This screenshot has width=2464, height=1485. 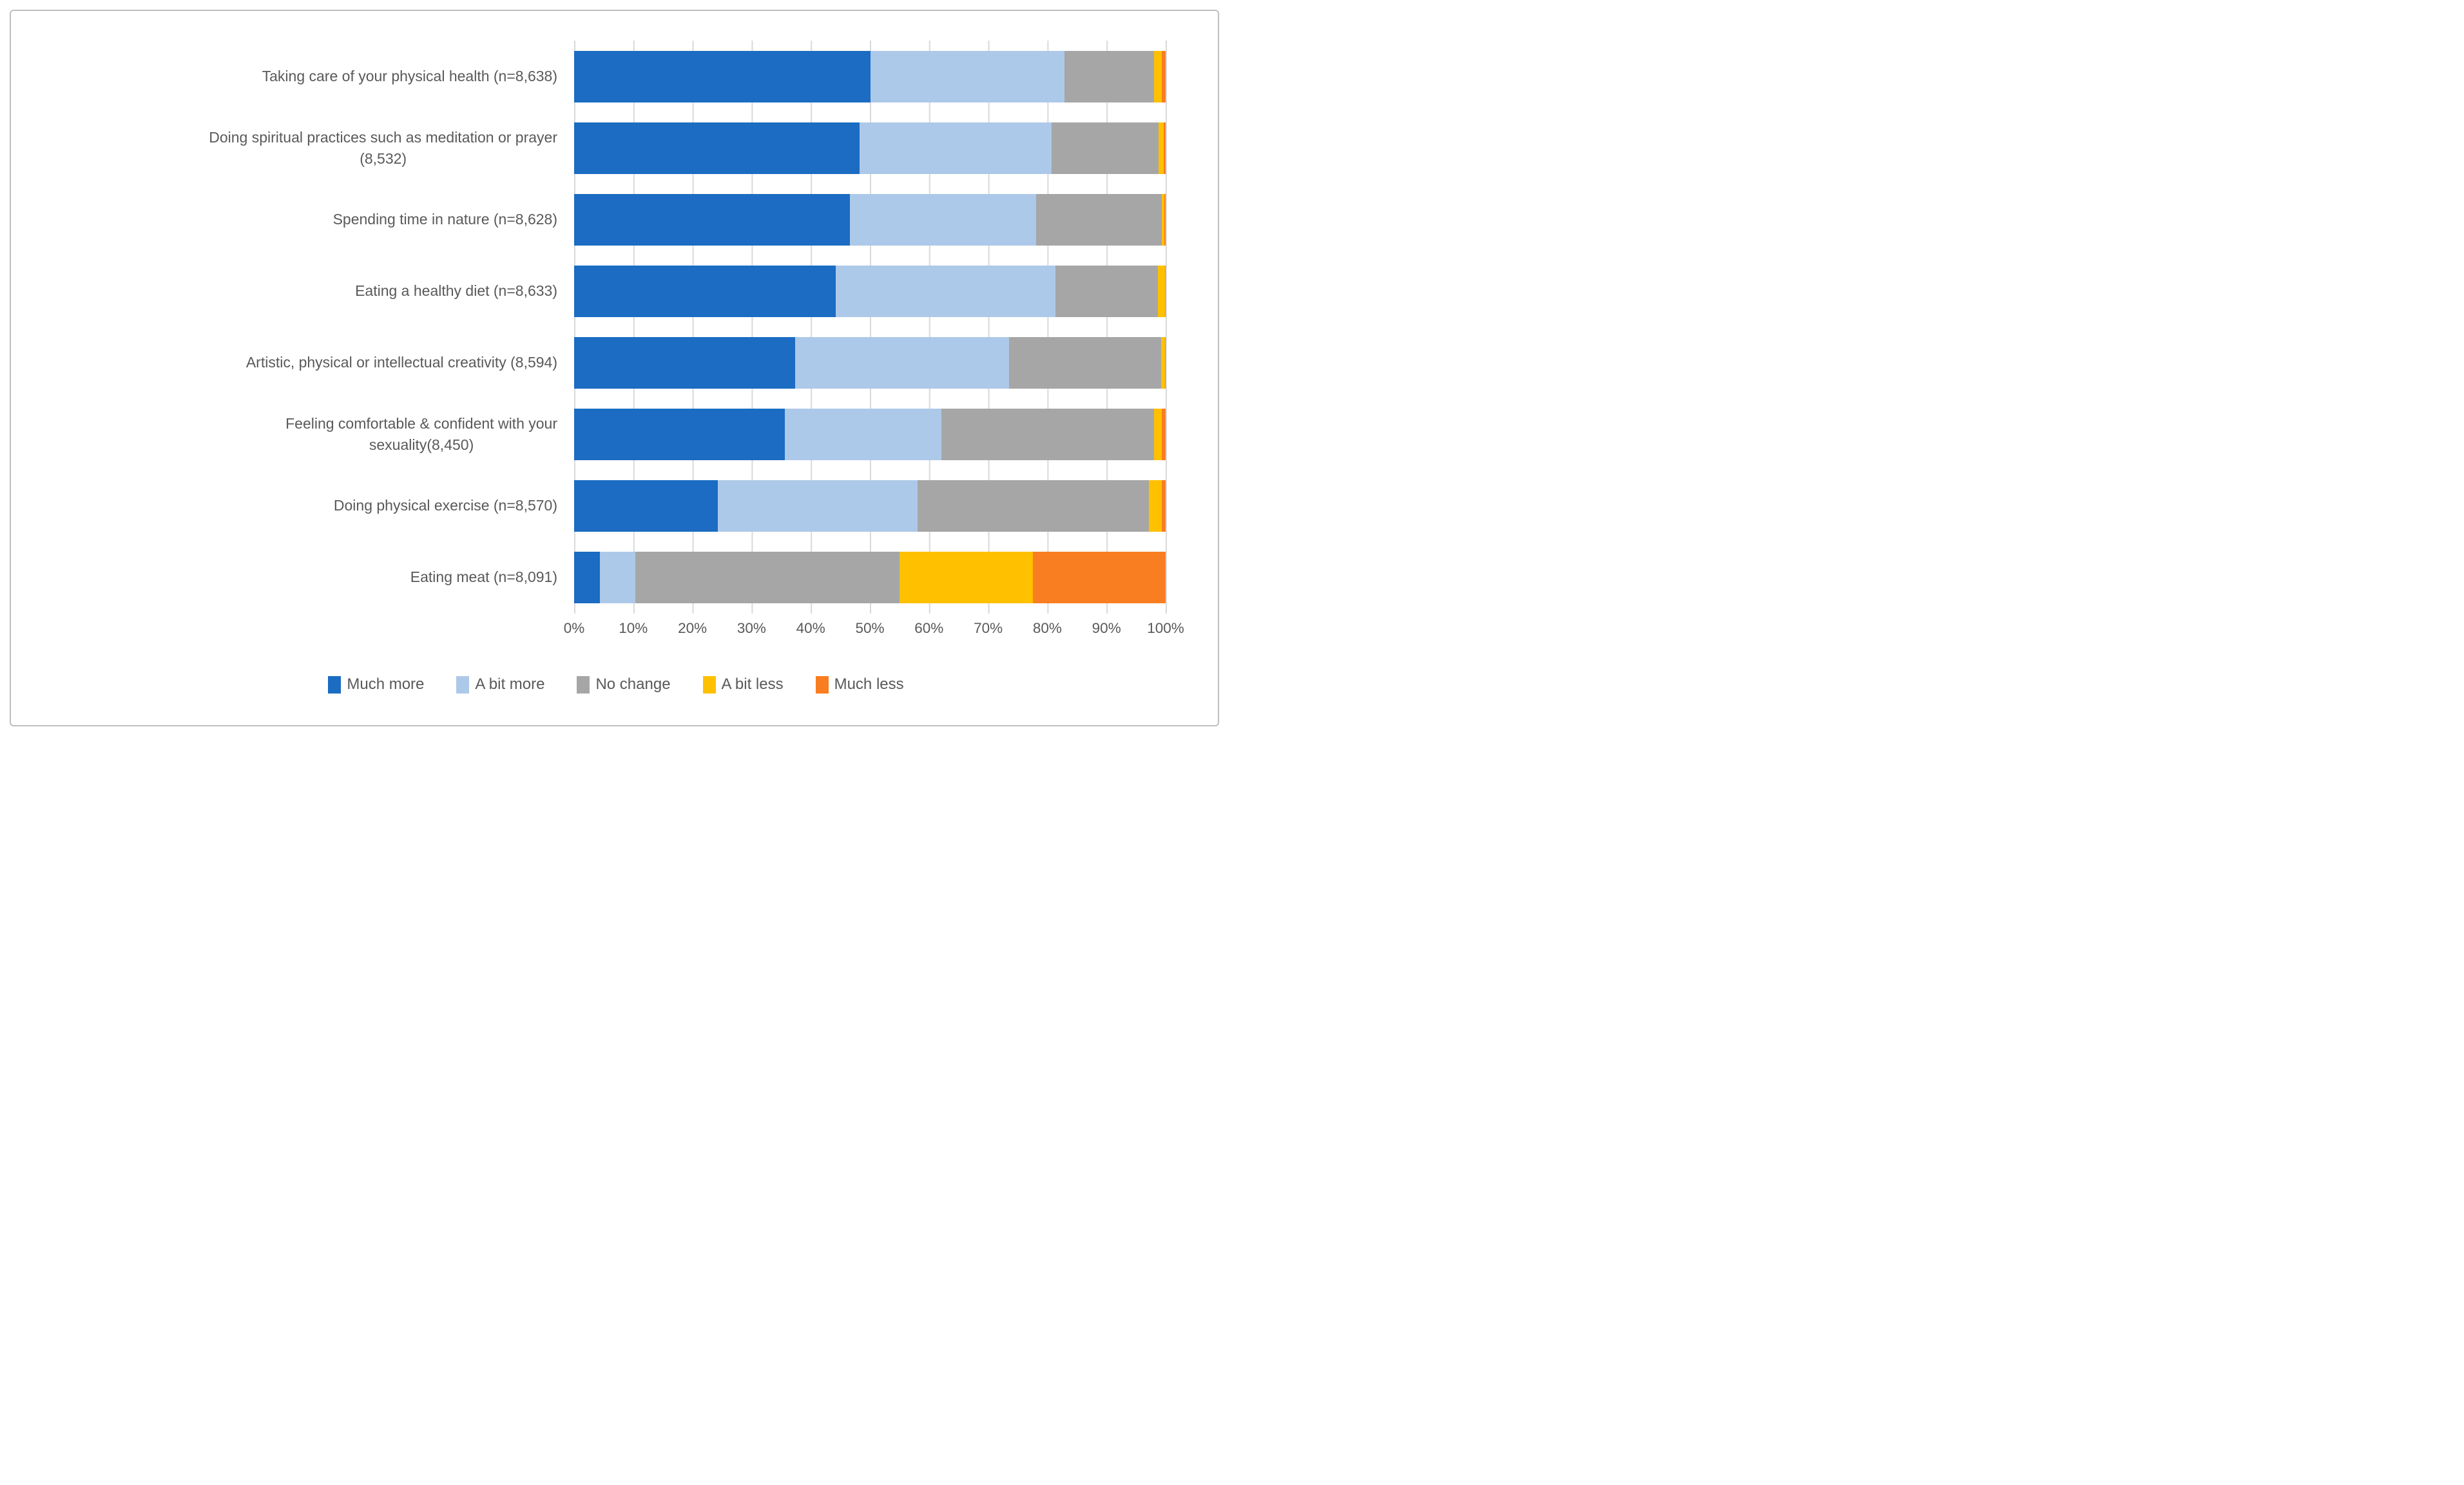 I want to click on legend-item-no-change: No change, so click(x=624, y=684).